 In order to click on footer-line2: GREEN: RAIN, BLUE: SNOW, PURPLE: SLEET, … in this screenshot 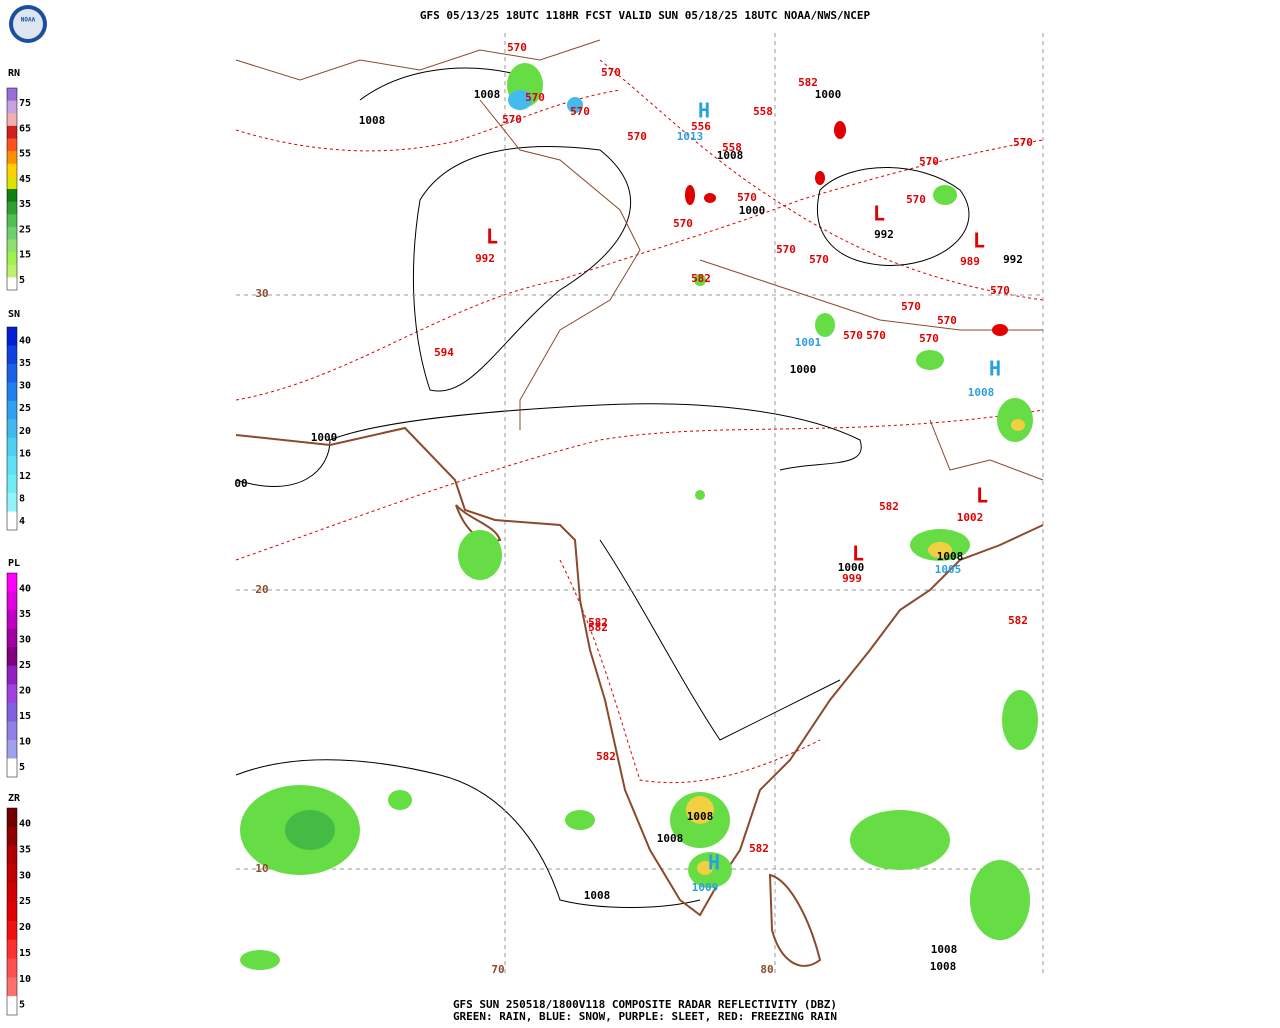, I will do `click(645, 1016)`.